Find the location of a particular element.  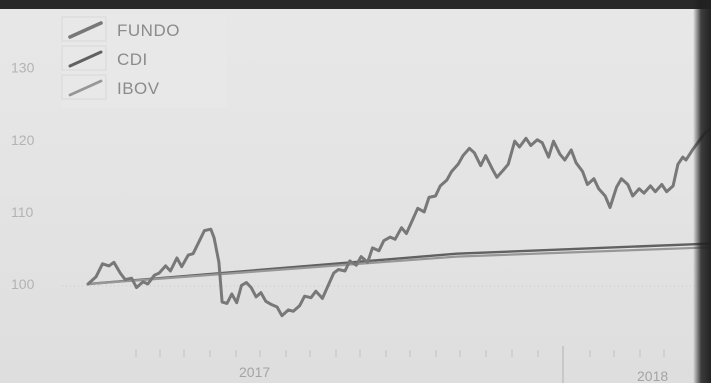

y-tick-label: 120 is located at coordinates (23, 140).